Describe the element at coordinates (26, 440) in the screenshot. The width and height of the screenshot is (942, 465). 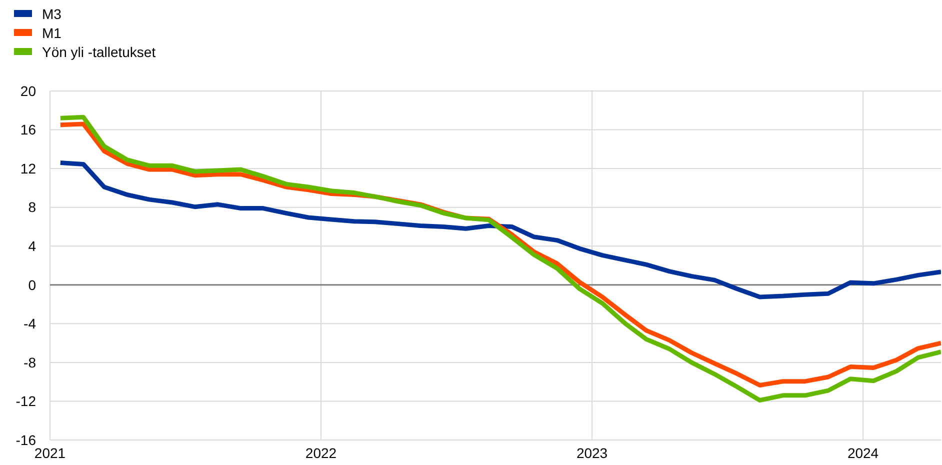
I see `y-tick-label: -16` at that location.